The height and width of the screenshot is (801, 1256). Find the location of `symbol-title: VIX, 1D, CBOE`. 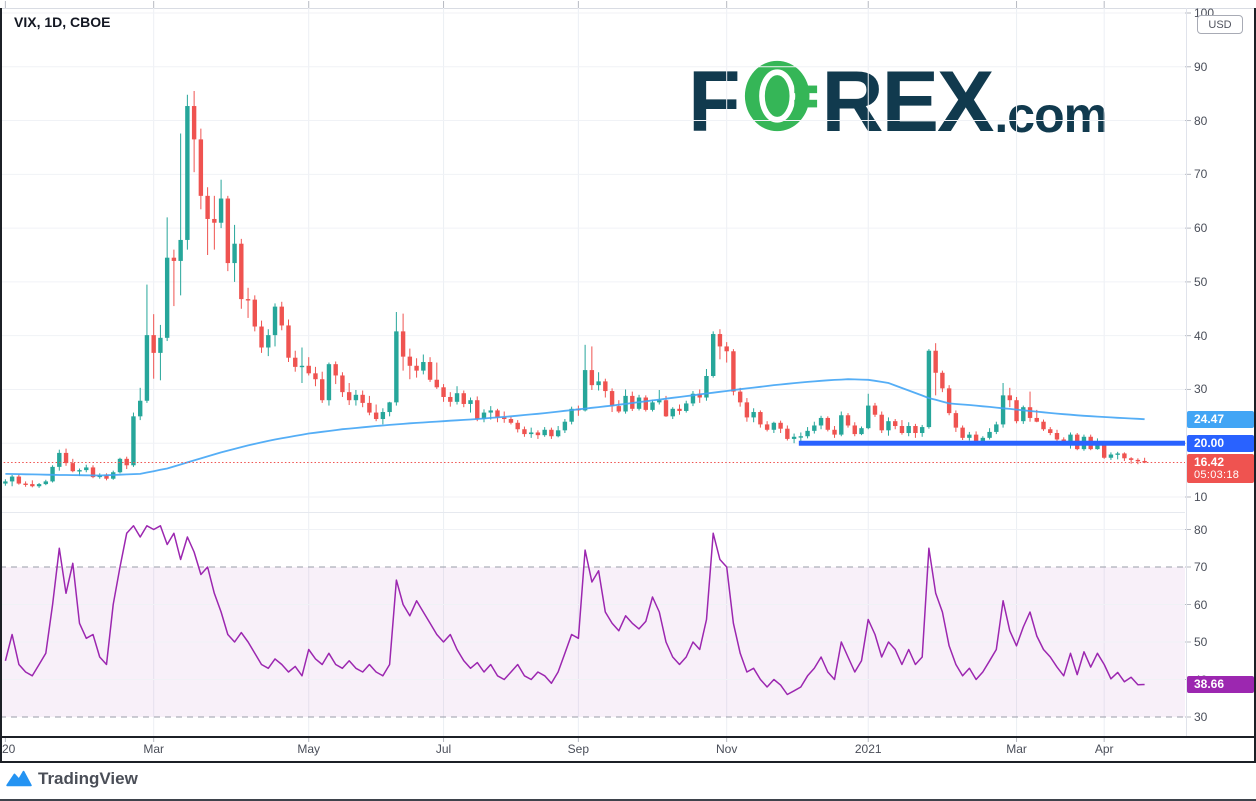

symbol-title: VIX, 1D, CBOE is located at coordinates (62, 22).